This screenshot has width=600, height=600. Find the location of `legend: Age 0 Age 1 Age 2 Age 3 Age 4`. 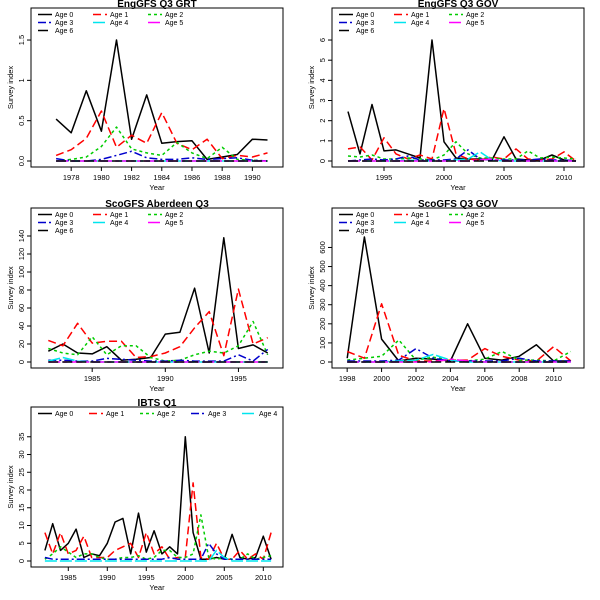

legend: Age 0 Age 1 Age 2 Age 3 Age 4 is located at coordinates (157, 414).